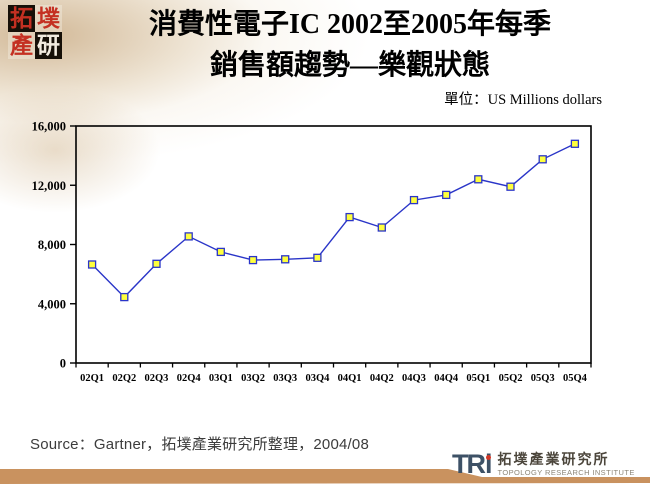 The width and height of the screenshot is (650, 485). I want to click on source-line: Source：Gartner，拓墣產業研究所整理，2004/08, so click(200, 444).